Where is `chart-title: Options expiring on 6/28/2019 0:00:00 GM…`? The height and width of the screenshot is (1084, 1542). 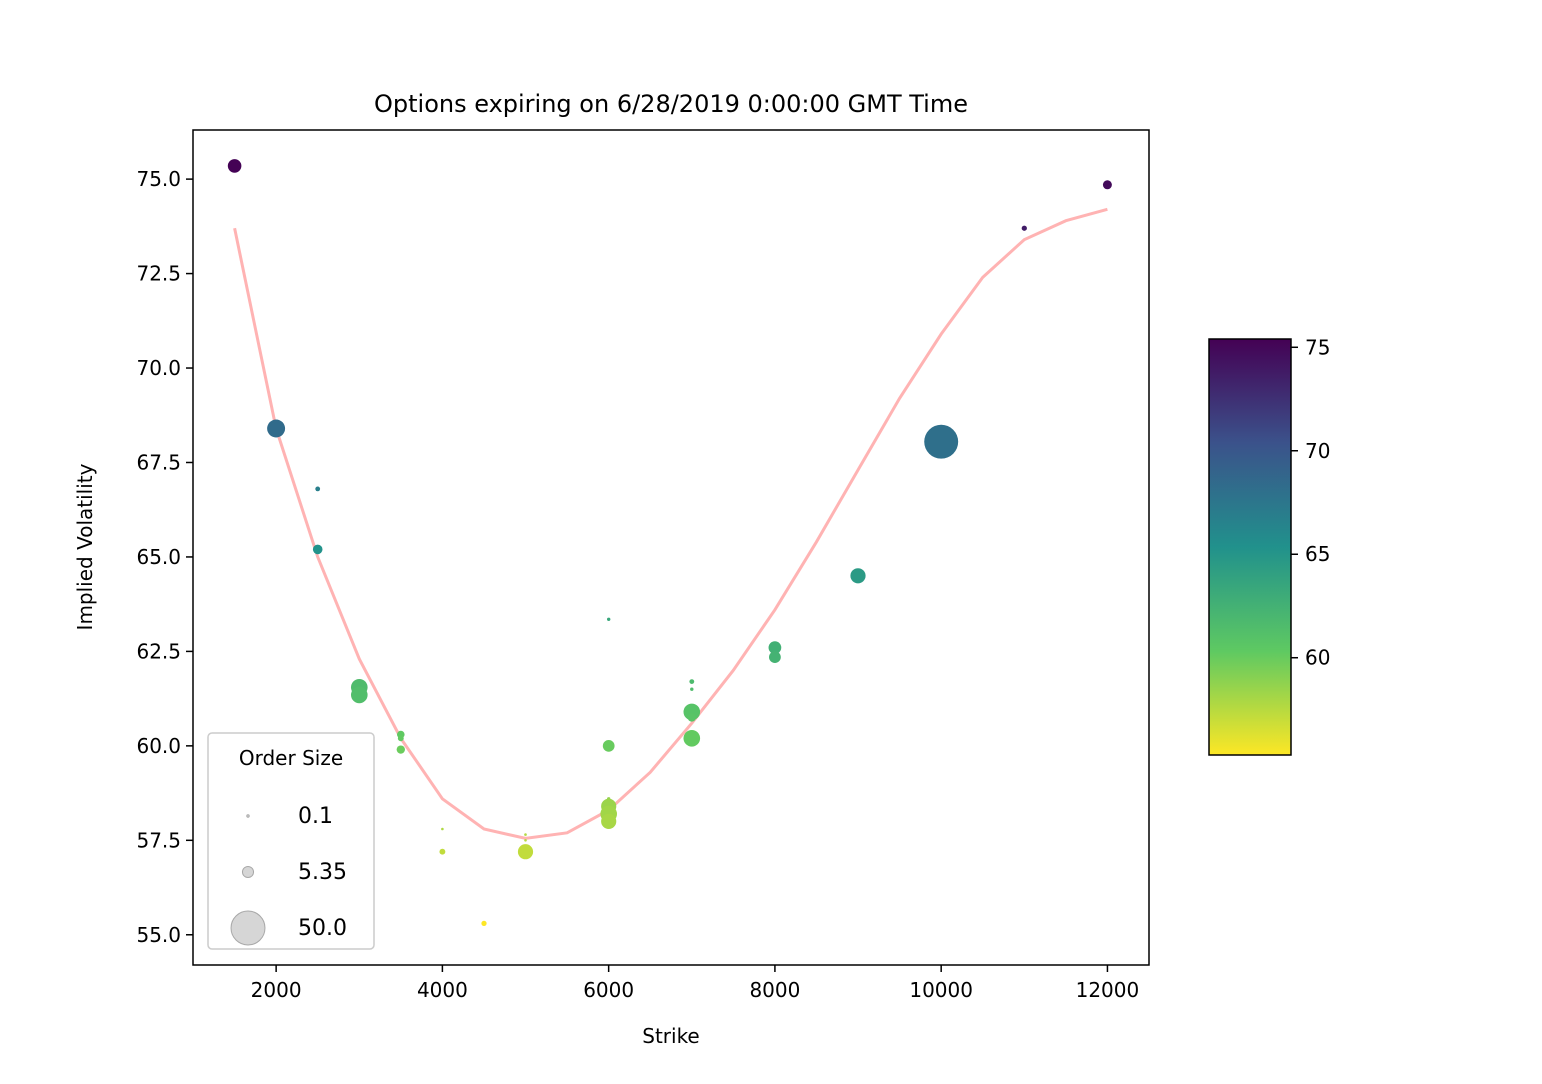 chart-title: Options expiring on 6/28/2019 0:00:00 GM… is located at coordinates (671, 104).